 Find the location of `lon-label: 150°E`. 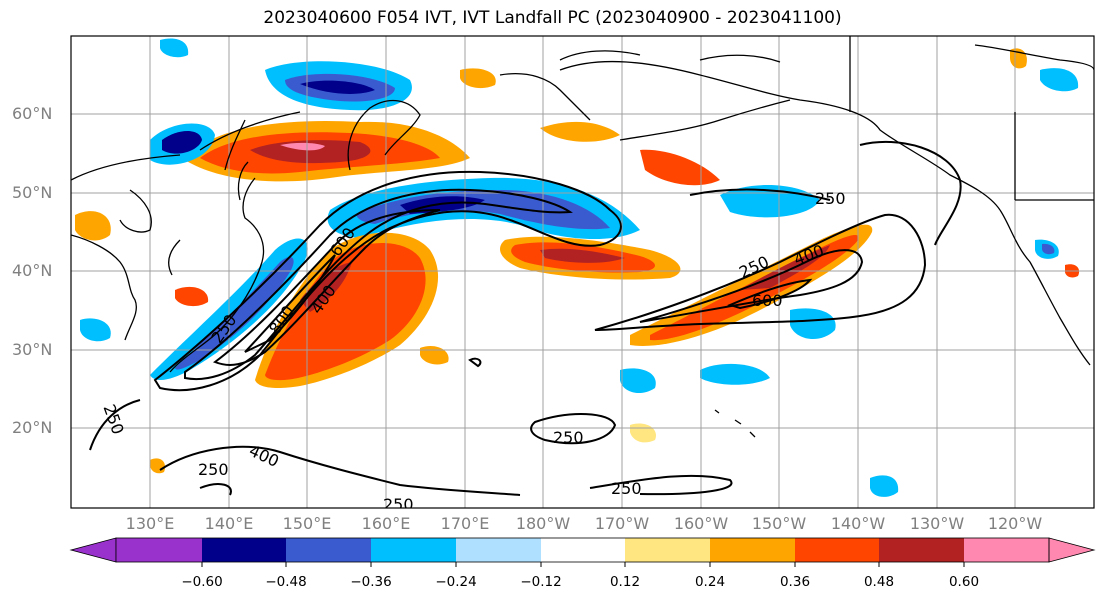

lon-label: 150°E is located at coordinates (307, 523).